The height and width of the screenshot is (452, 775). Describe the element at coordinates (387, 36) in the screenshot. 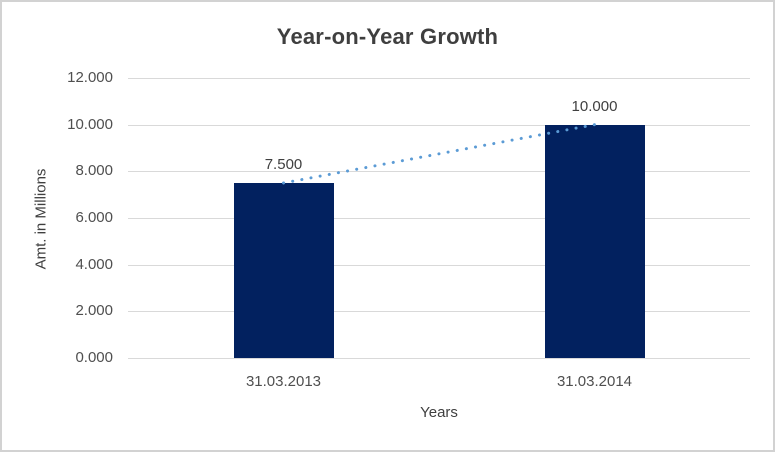

I see `chart-title: Year-on-Year Growth` at that location.